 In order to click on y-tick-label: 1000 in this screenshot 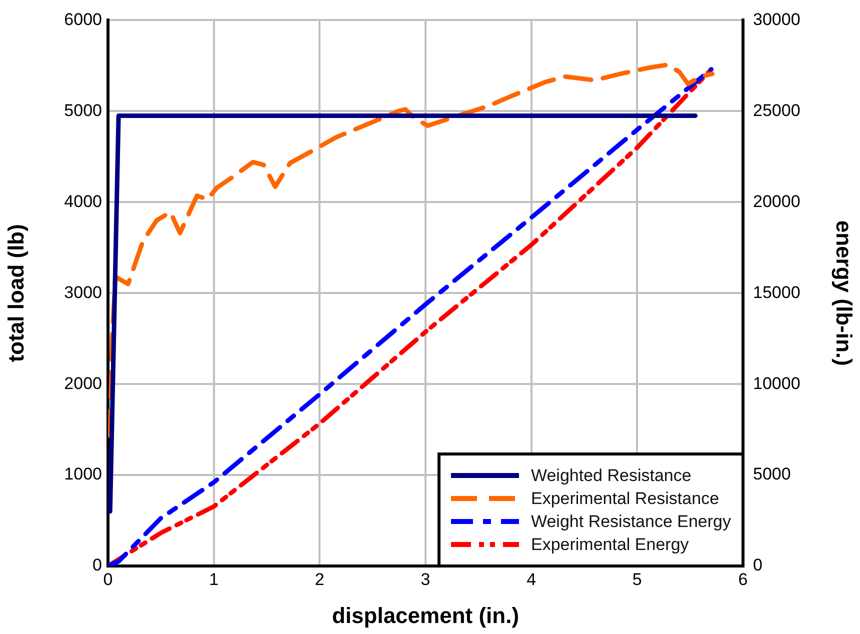, I will do `click(83, 474)`.